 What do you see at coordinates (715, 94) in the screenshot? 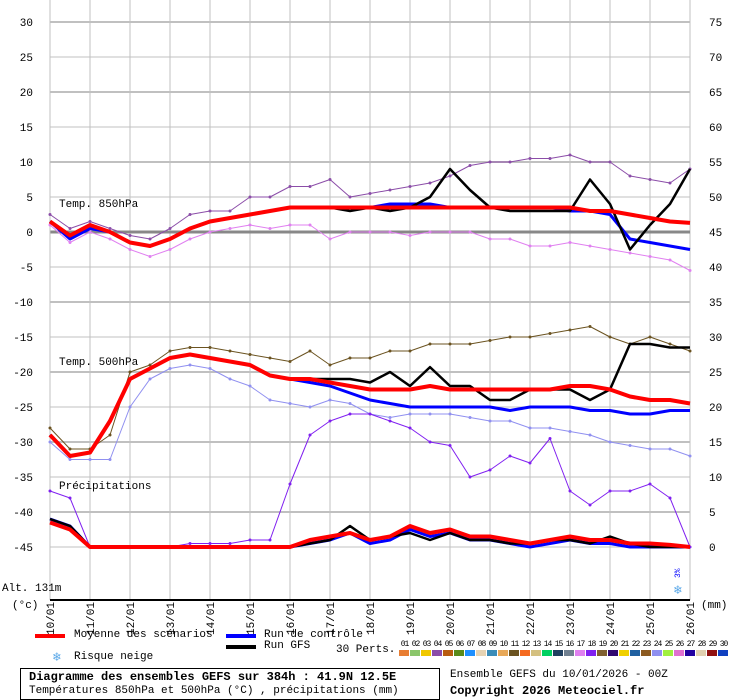
I see `y-right-tick-label: 65` at bounding box center [715, 94].